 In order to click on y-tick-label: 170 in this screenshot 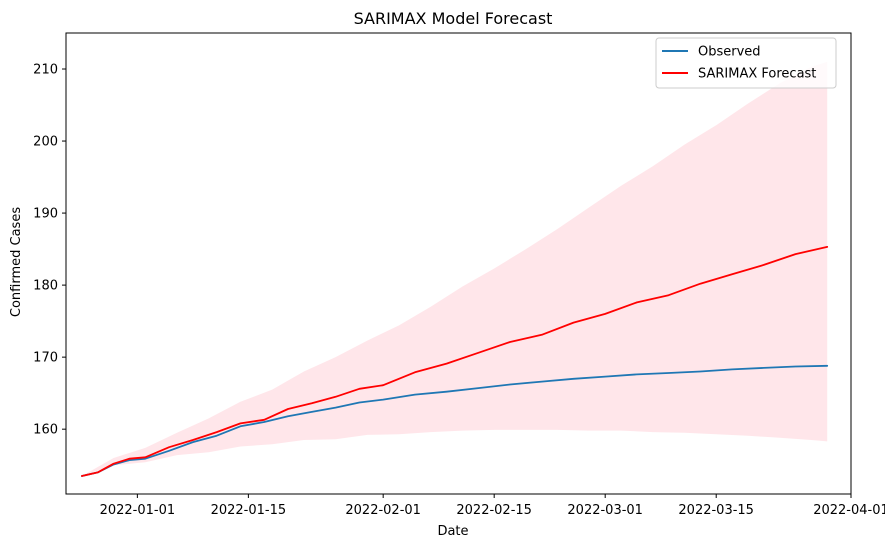, I will do `click(45, 358)`.